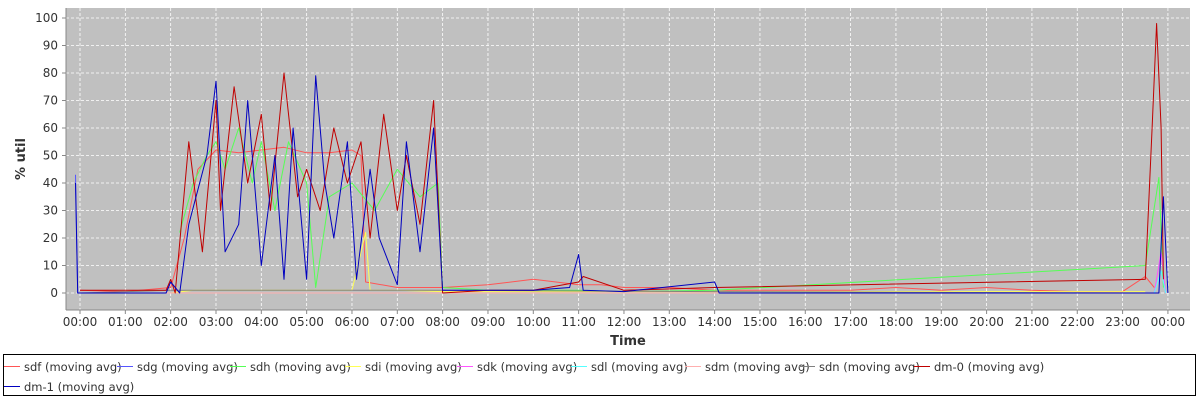 The width and height of the screenshot is (1200, 400). I want to click on y-tick-label: 10, so click(50, 266).